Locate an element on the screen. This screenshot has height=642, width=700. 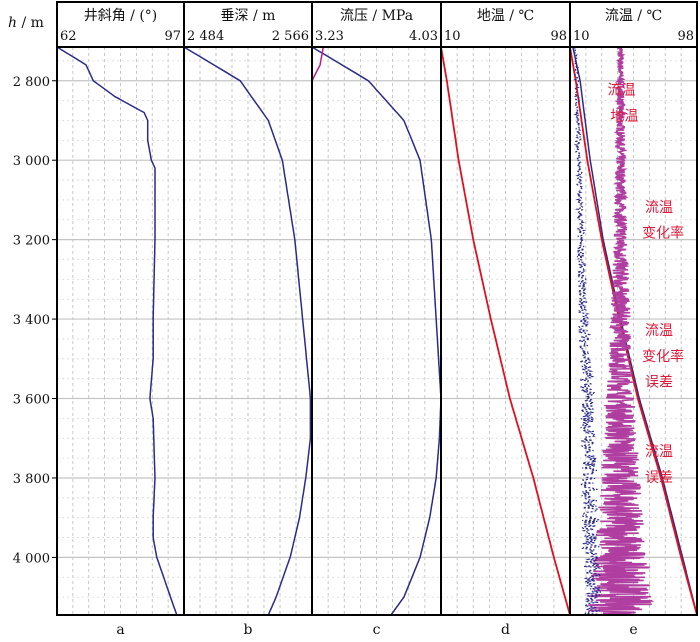
panel-e-x-max-label: 98 is located at coordinates (685, 36).